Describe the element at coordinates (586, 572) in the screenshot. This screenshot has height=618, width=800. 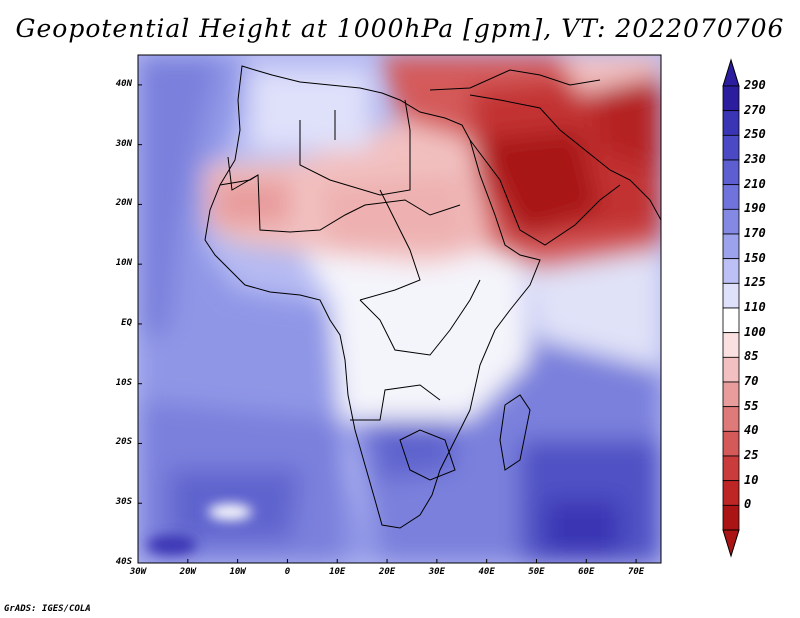
I see `lon-label: 60E` at that location.